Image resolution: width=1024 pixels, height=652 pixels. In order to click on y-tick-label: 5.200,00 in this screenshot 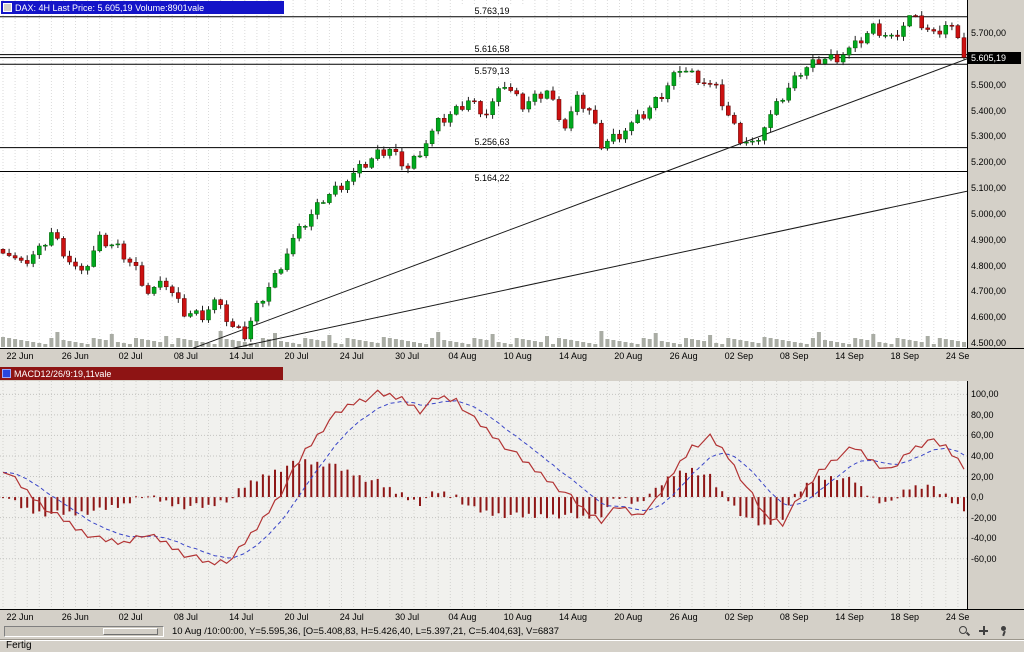, I will do `click(989, 162)`.